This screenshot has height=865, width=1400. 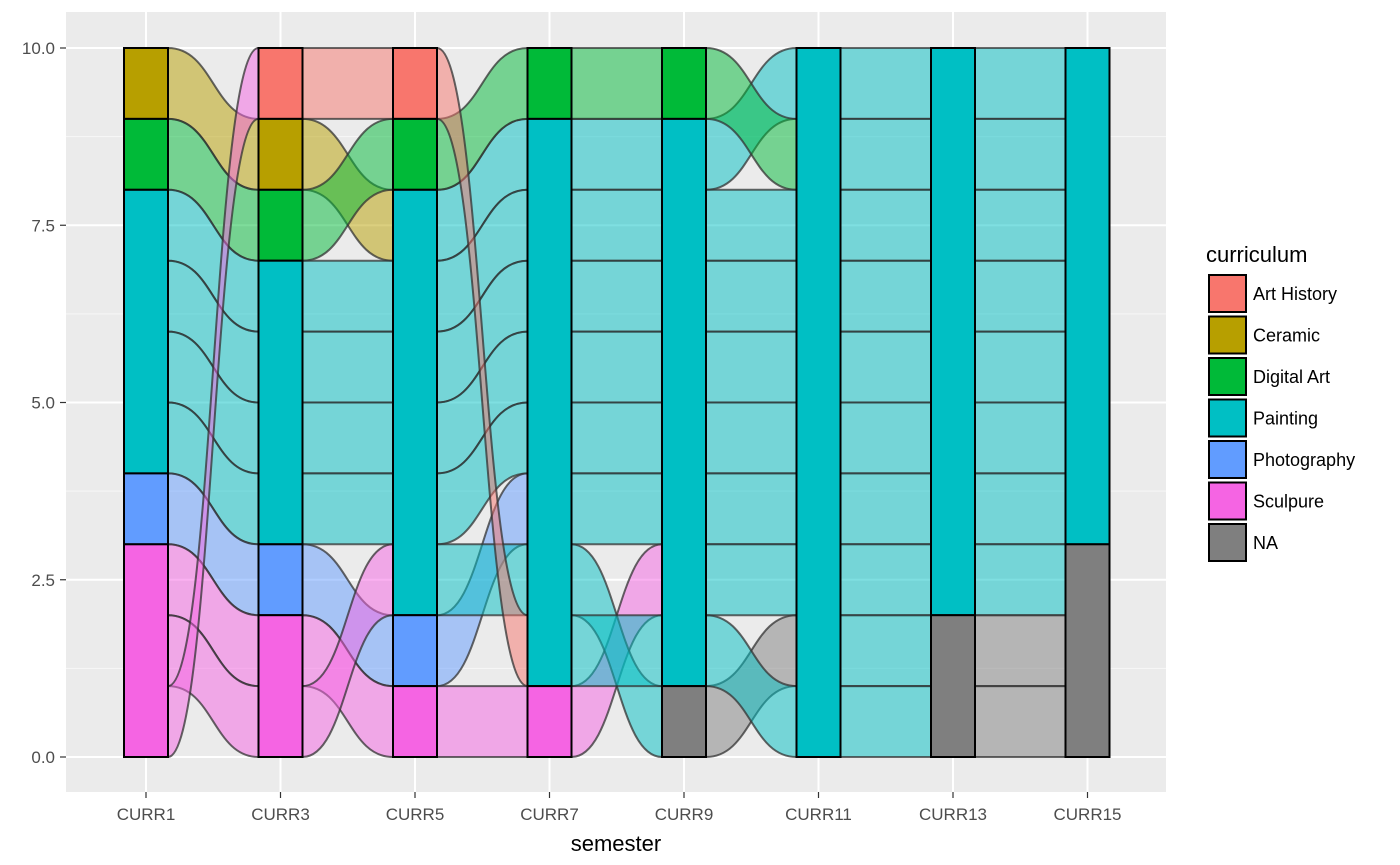 What do you see at coordinates (280, 814) in the screenshot?
I see `x-tick-label: CURR3` at bounding box center [280, 814].